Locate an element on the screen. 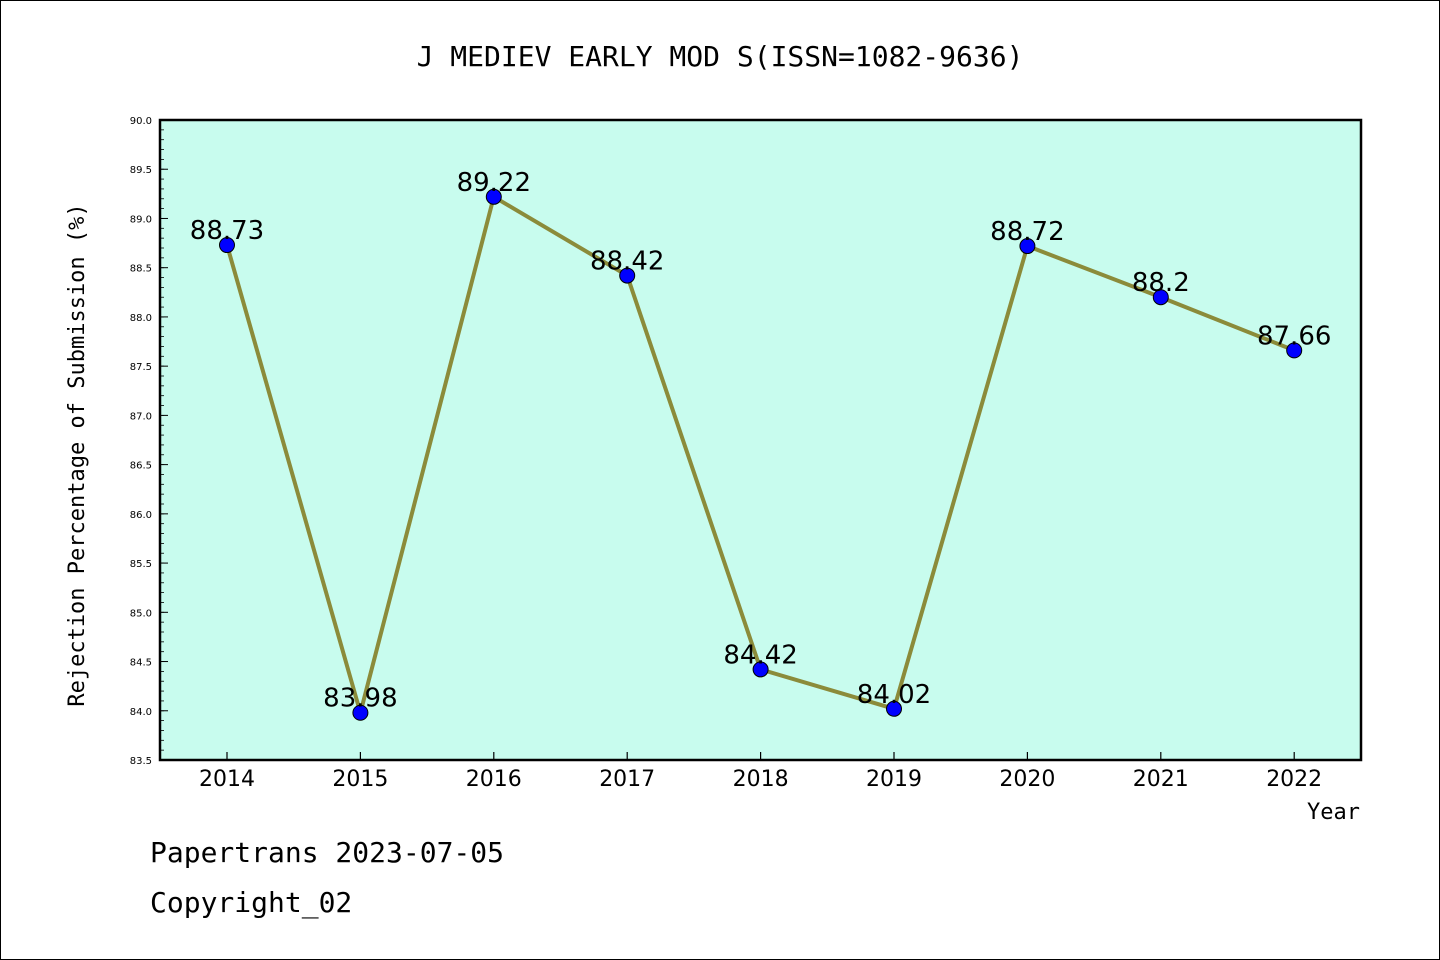 The height and width of the screenshot is (960, 1440). x-tick-label: 2018 is located at coordinates (761, 779).